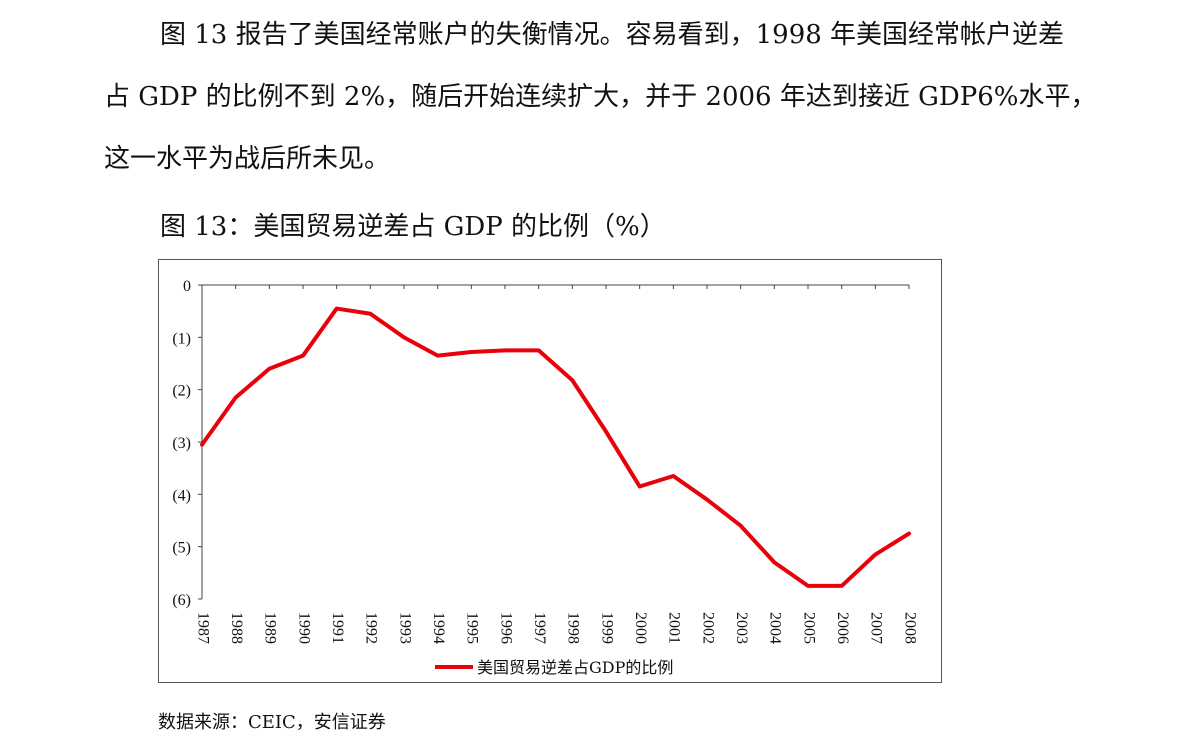 Image resolution: width=1191 pixels, height=751 pixels. I want to click on paragraph-line-1: 图 13 报告了美国经常账户的失衡情况。容易看到，1998 年美国经常帐户逆差, so click(612, 35).